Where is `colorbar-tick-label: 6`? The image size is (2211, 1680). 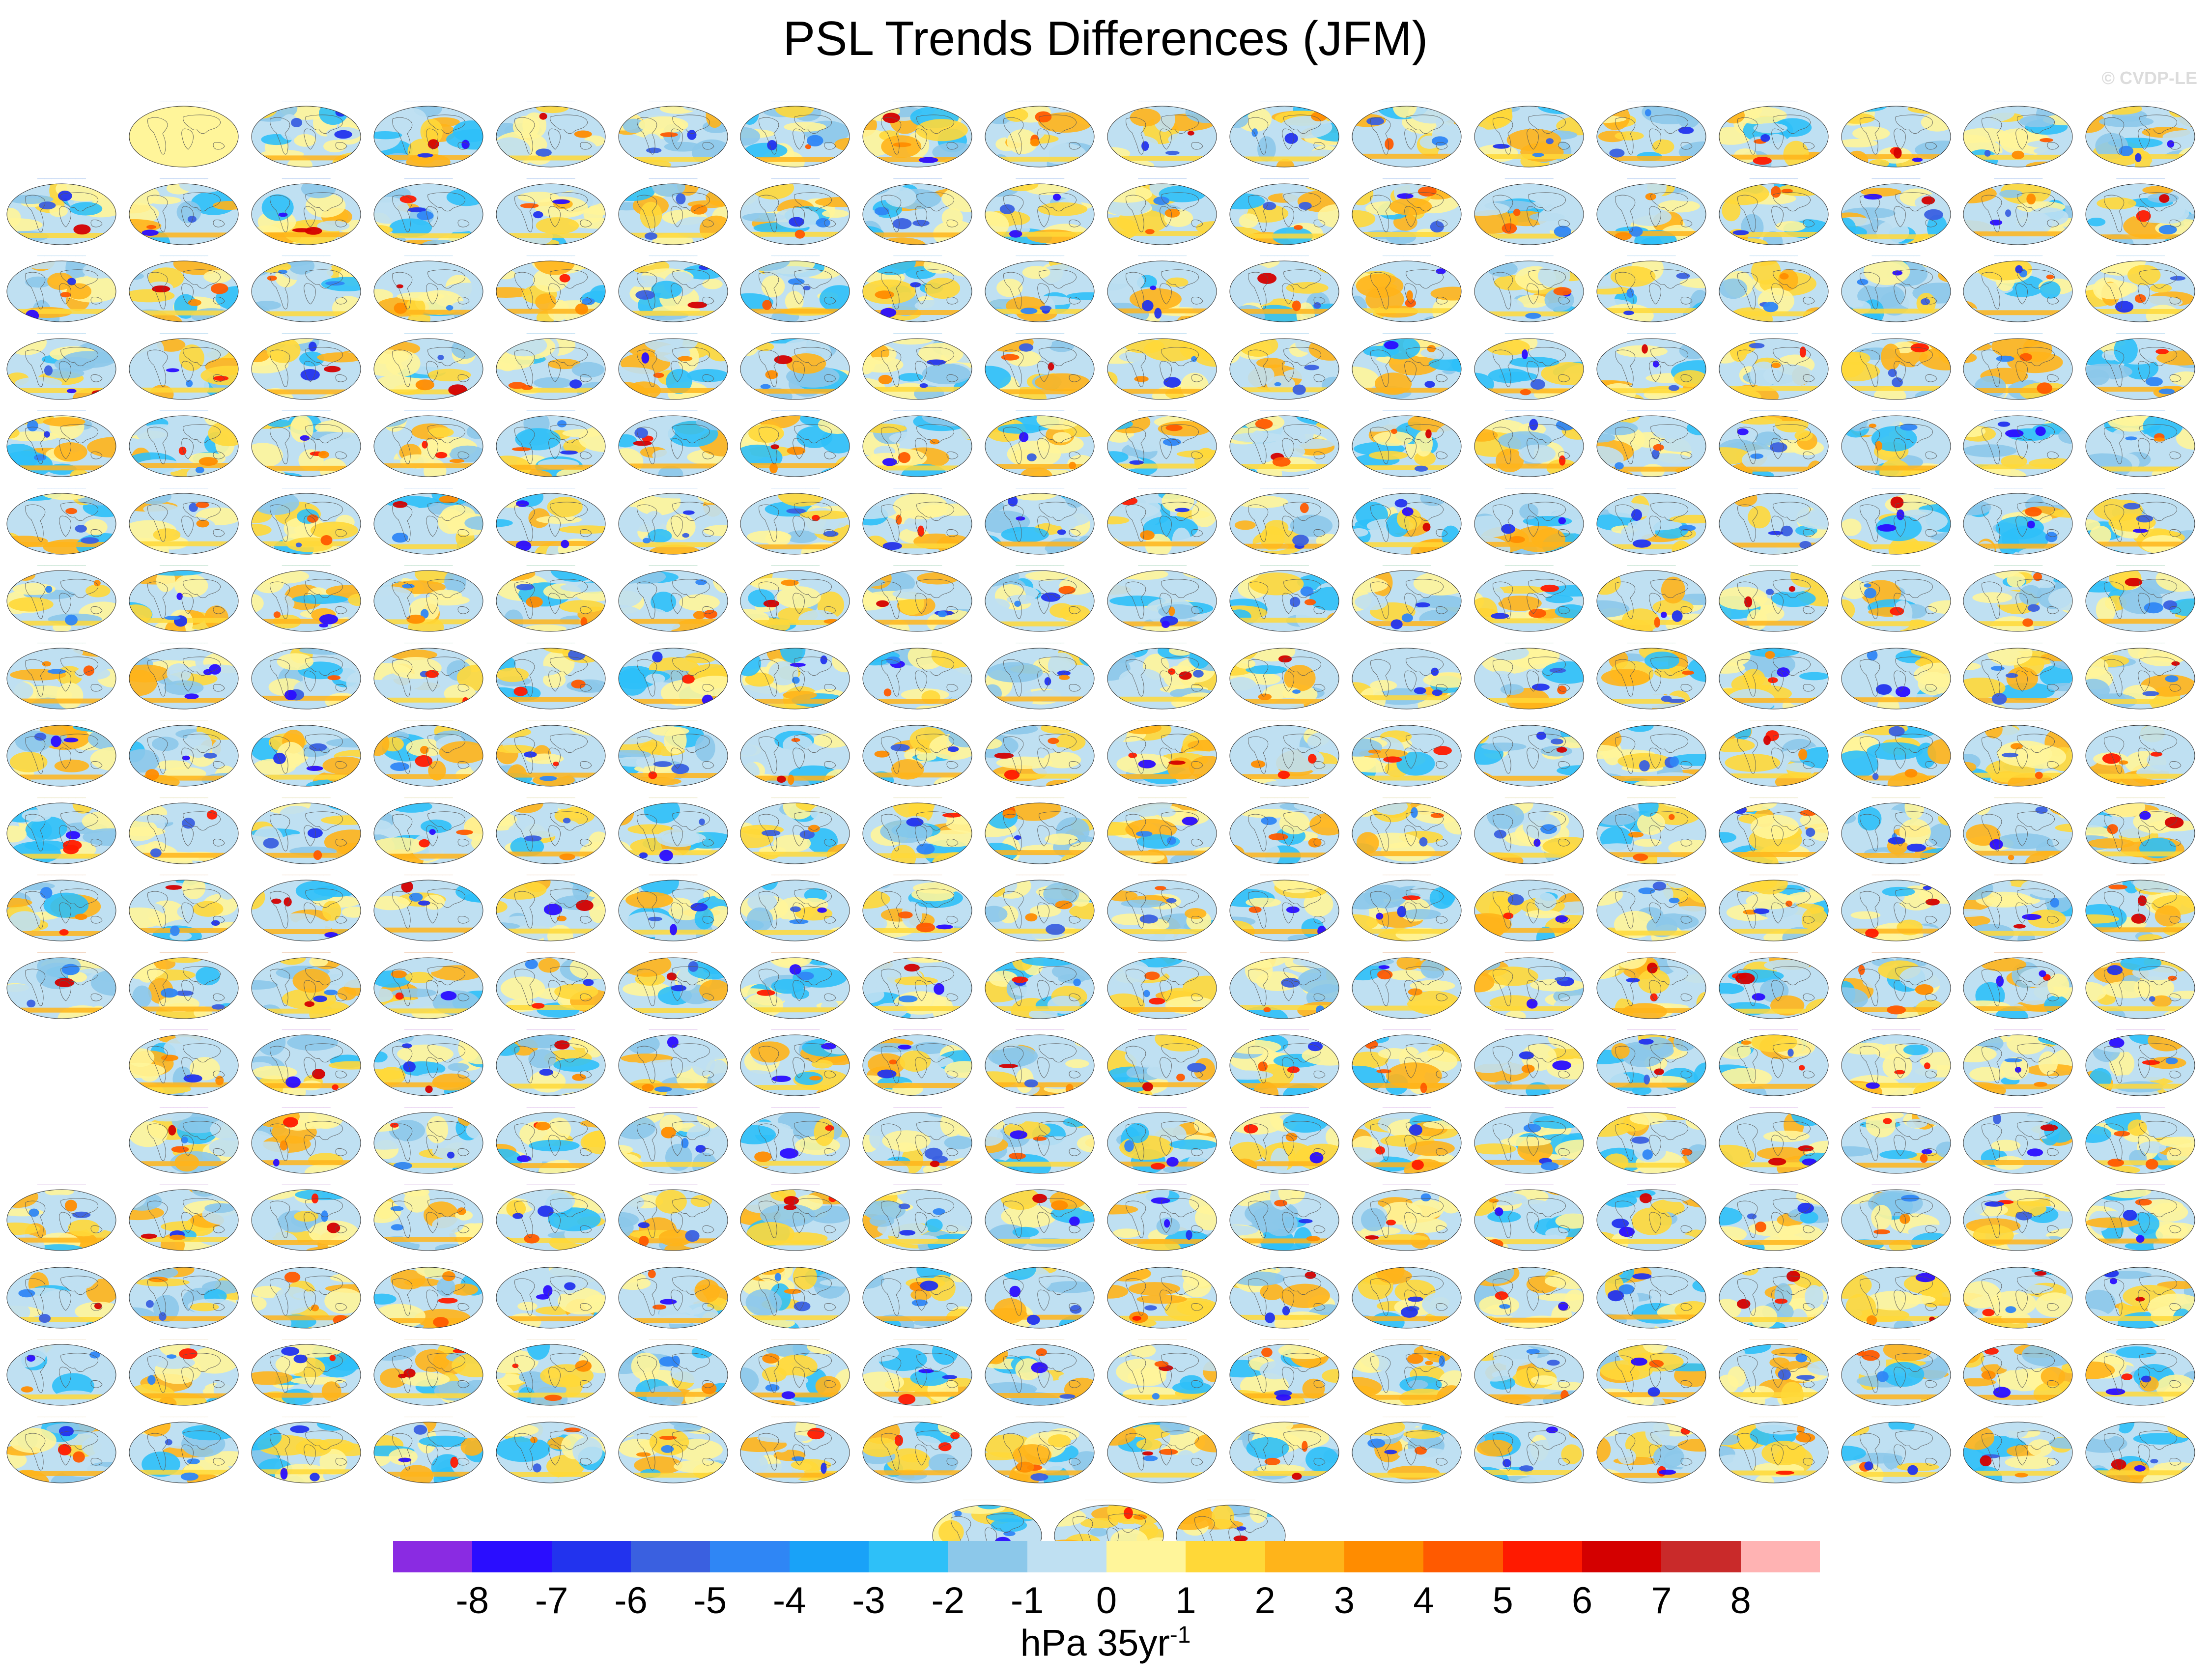
colorbar-tick-label: 6 is located at coordinates (1582, 1601).